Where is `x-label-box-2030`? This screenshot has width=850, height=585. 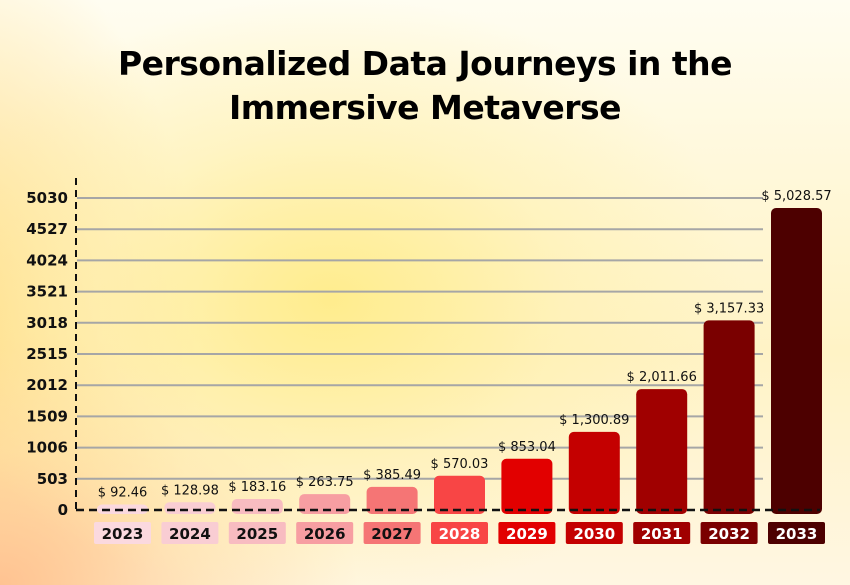
x-label-box-2030 is located at coordinates (594, 533).